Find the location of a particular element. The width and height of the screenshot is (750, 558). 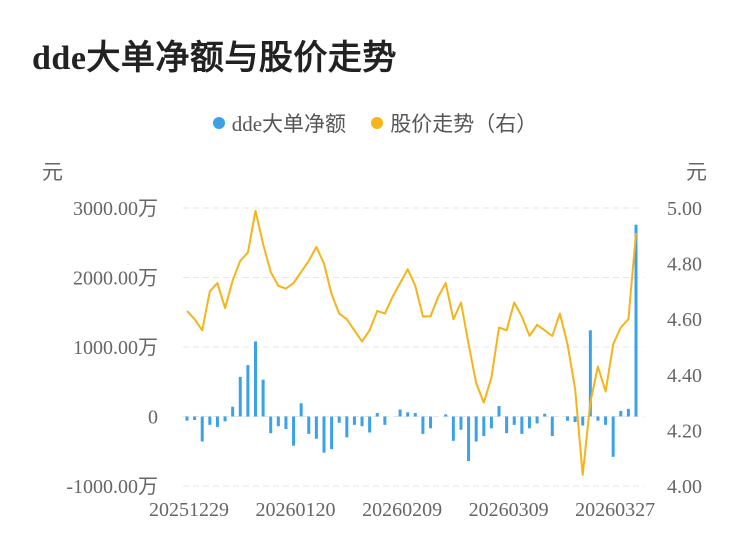

left-tick-label: 1000.00万 is located at coordinates (115, 348).